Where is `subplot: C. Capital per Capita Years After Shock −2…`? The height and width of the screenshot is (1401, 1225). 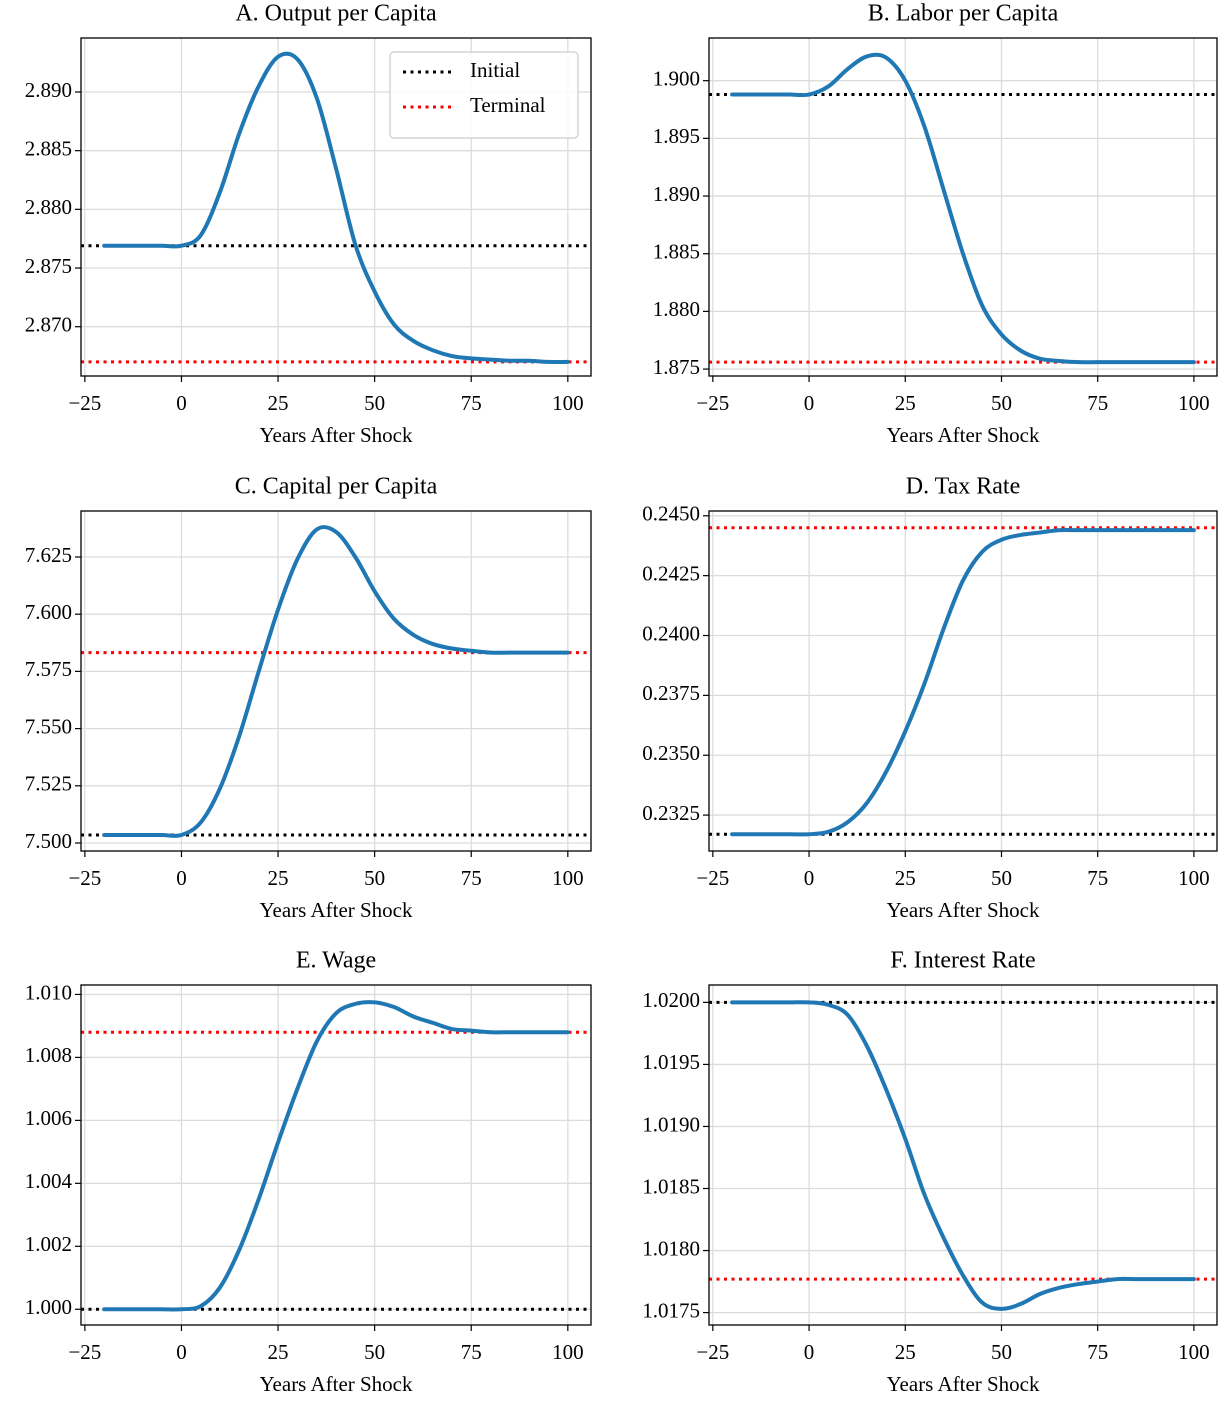 subplot: C. Capital per Capita Years After Shock −2… is located at coordinates (308, 698).